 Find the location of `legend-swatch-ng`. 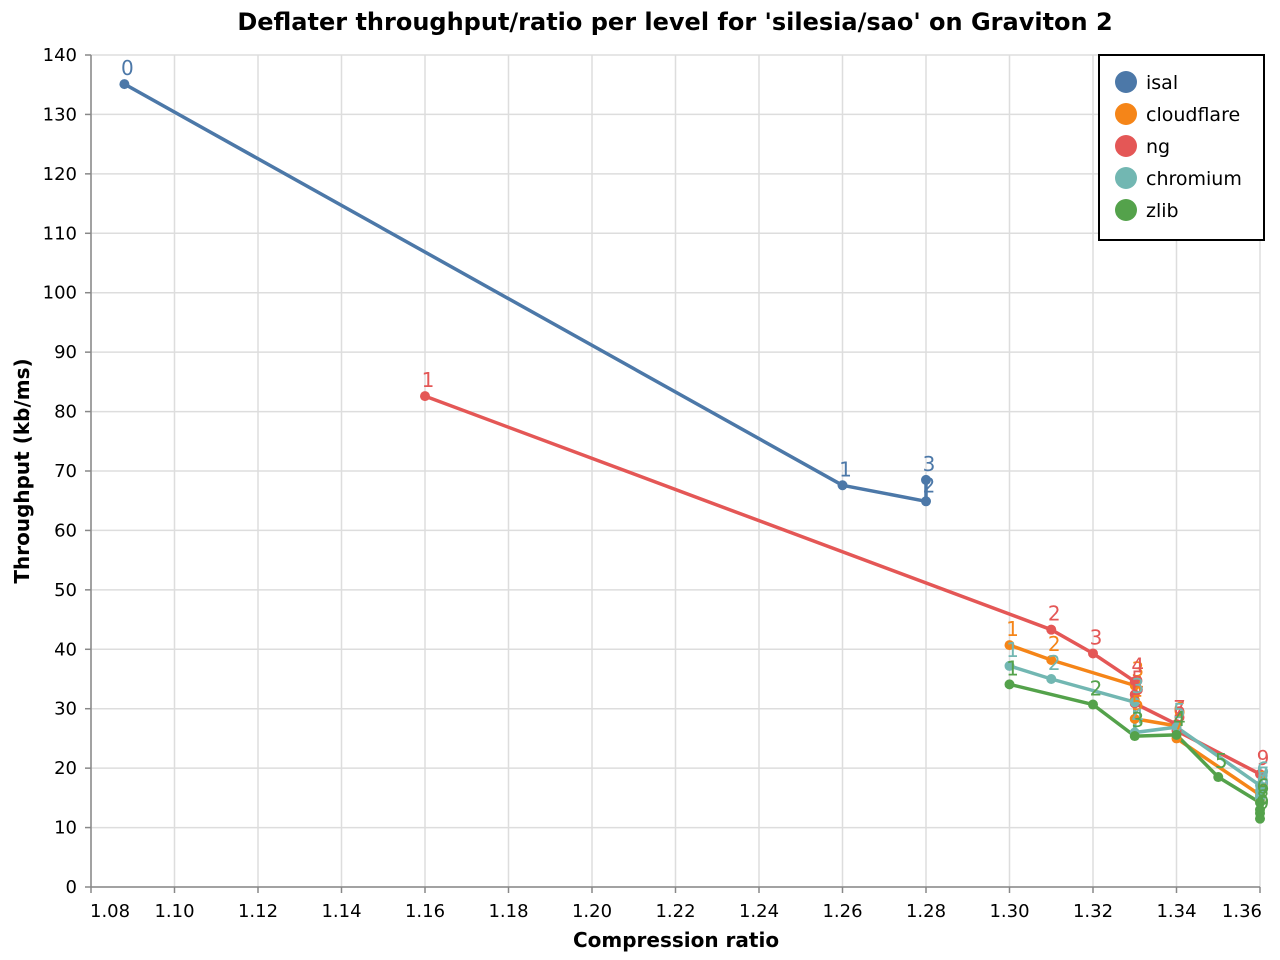

legend-swatch-ng is located at coordinates (1126, 146).